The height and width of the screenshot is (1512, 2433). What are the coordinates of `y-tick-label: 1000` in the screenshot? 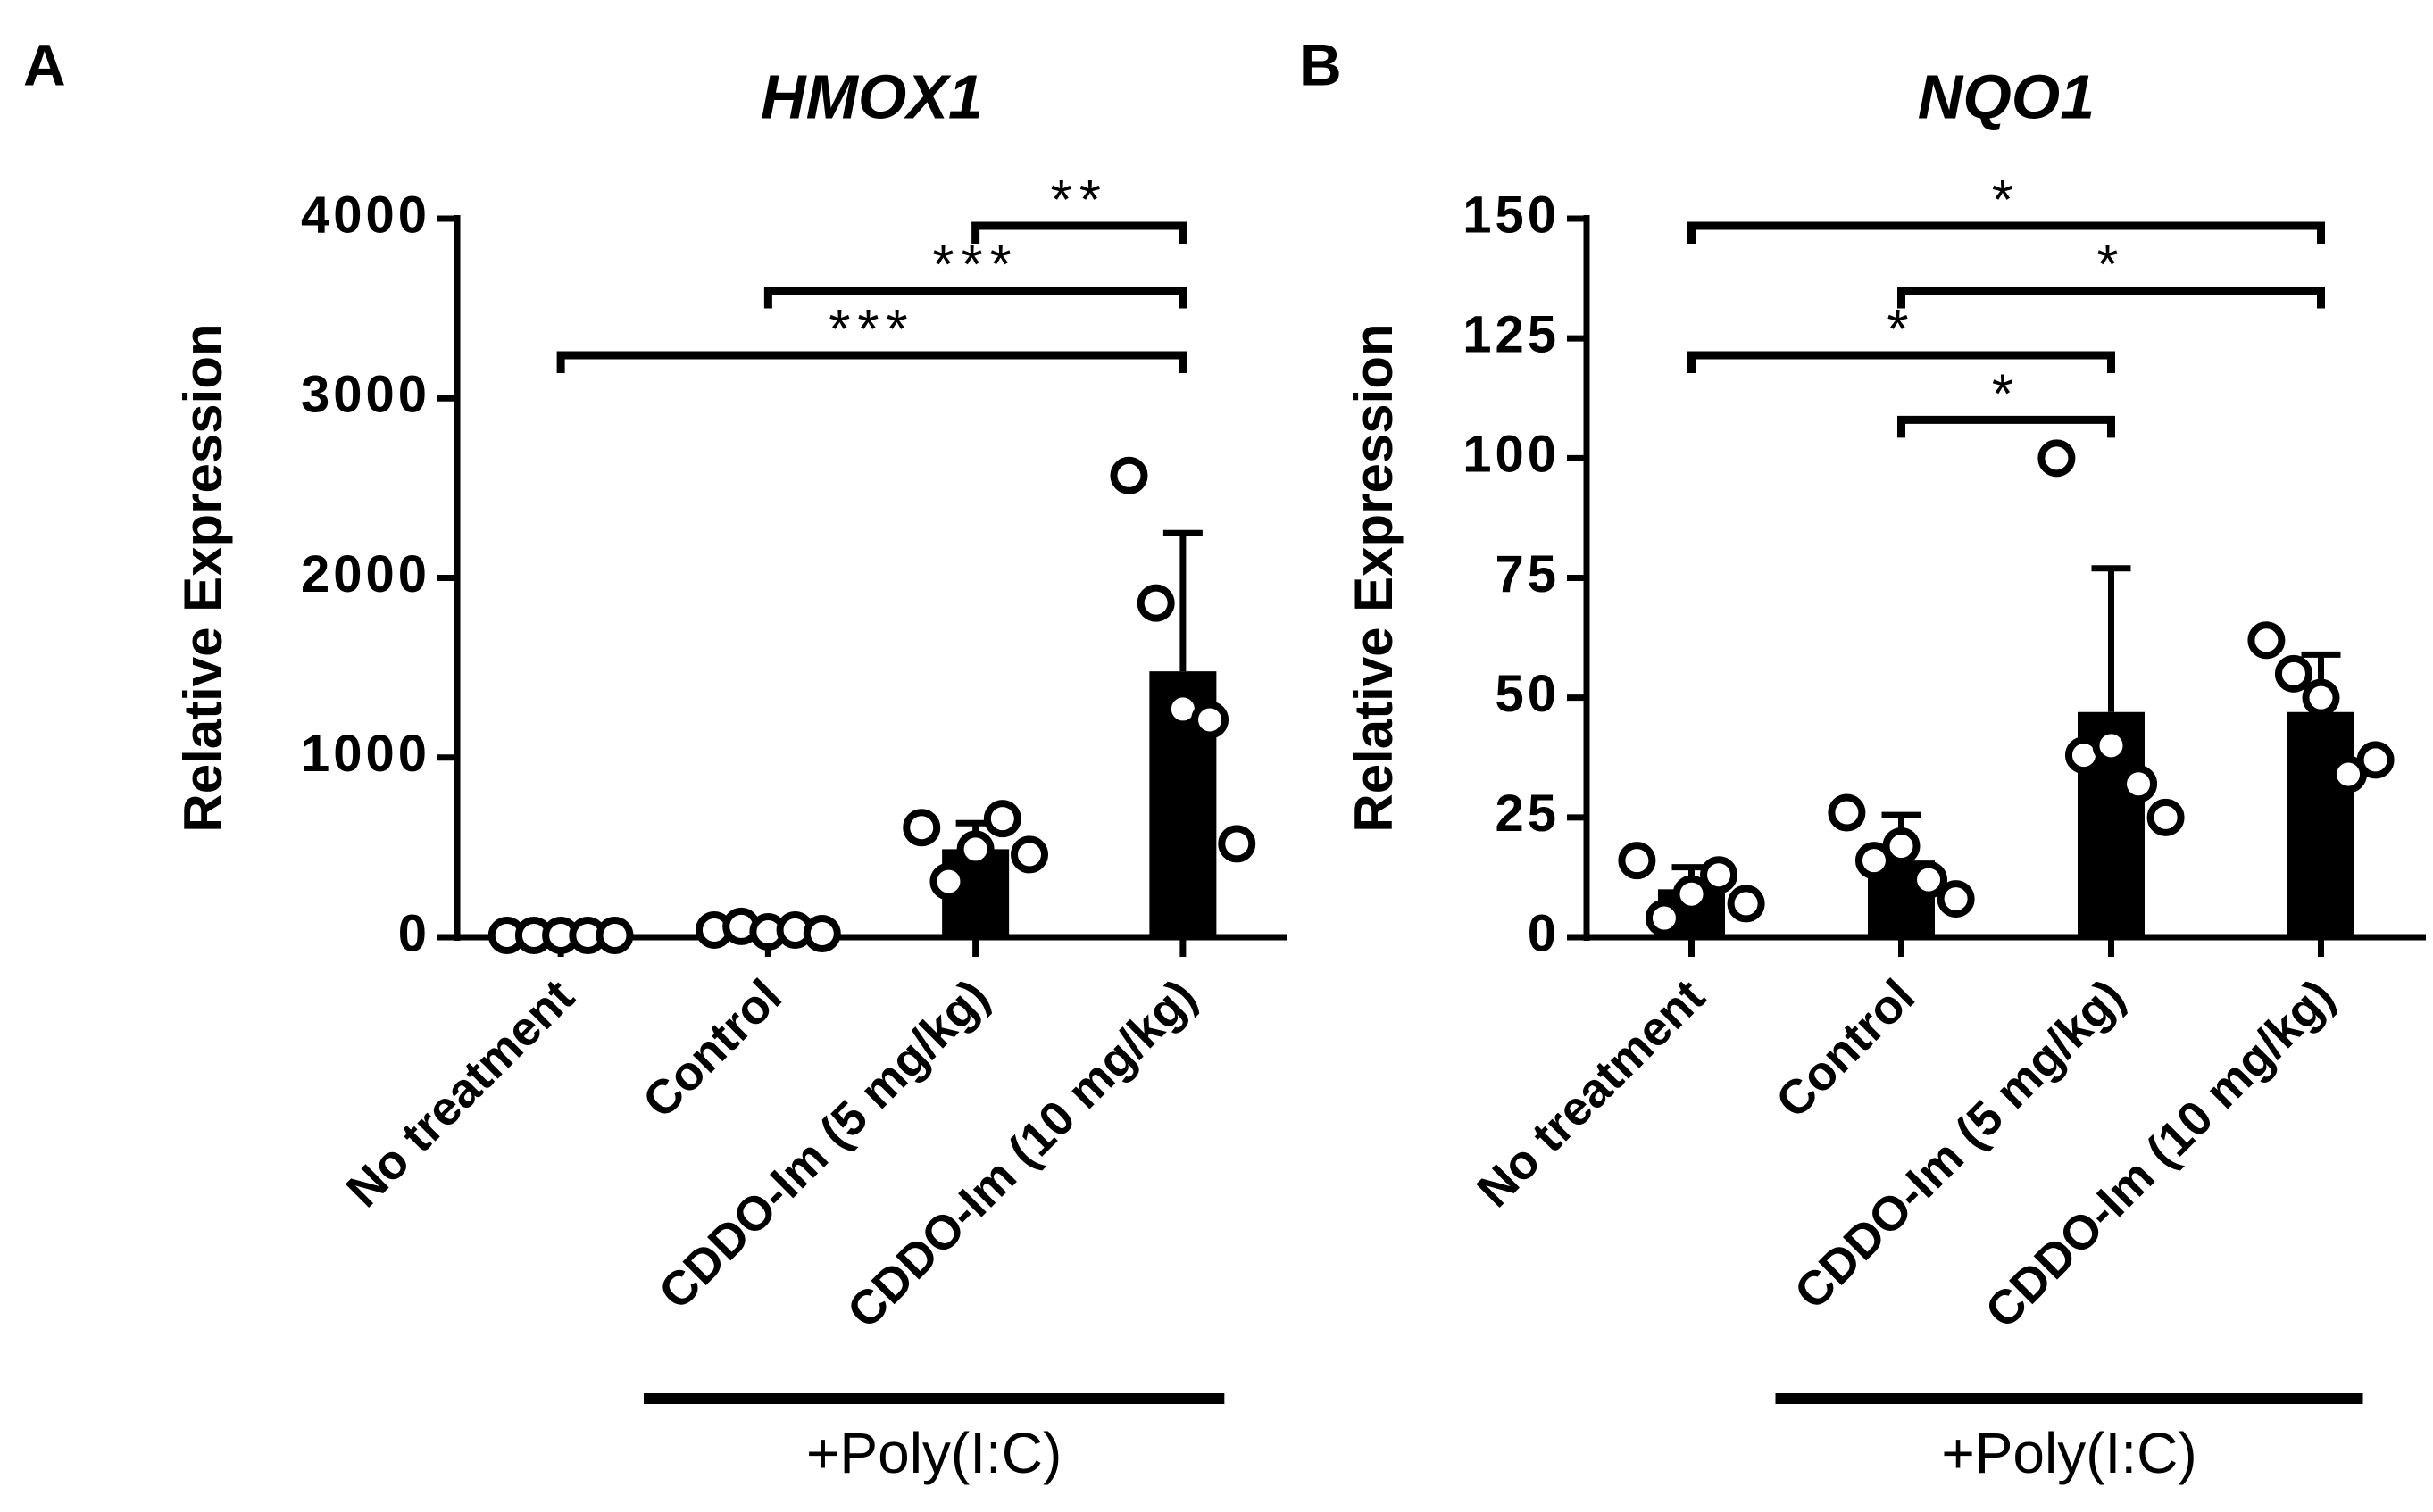 It's located at (365, 754).